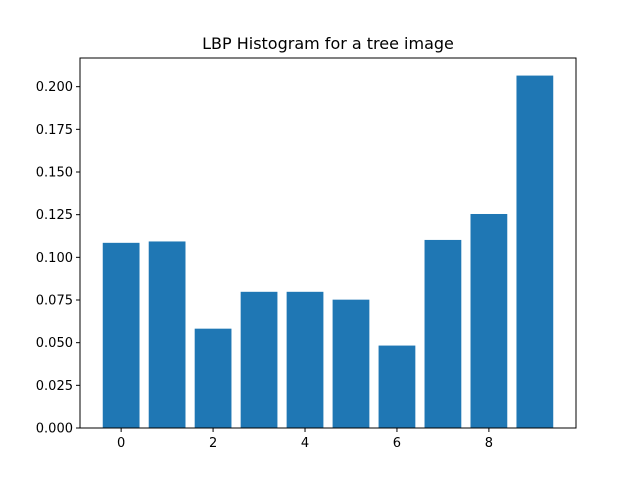 The height and width of the screenshot is (480, 640). I want to click on x-axis-ticks: 0 2 4 6 8, so click(305, 439).